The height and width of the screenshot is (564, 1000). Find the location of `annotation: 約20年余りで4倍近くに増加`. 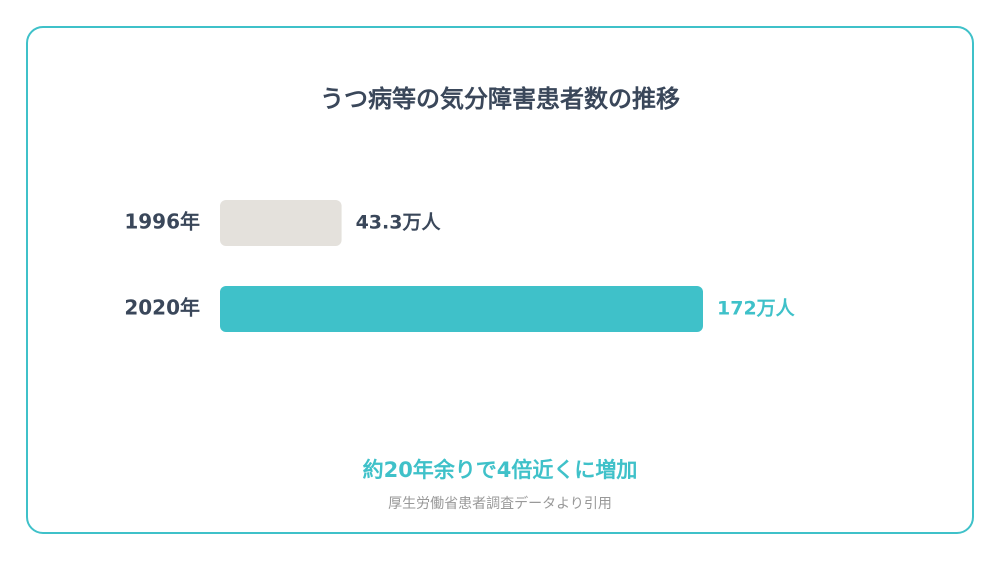

annotation: 約20年余りで4倍近くに増加 is located at coordinates (500, 470).